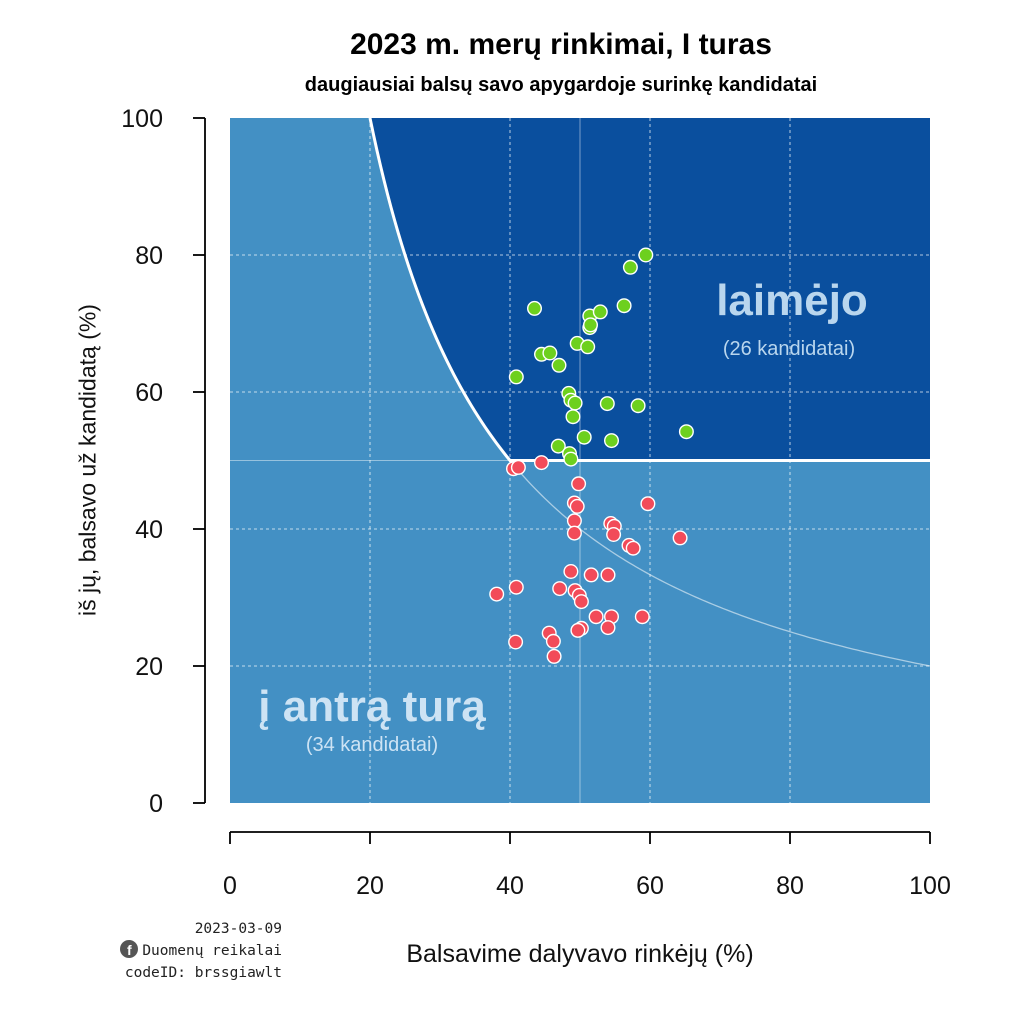 The height and width of the screenshot is (1024, 1014). Describe the element at coordinates (510, 886) in the screenshot. I see `x-tick-label-40: 40` at that location.